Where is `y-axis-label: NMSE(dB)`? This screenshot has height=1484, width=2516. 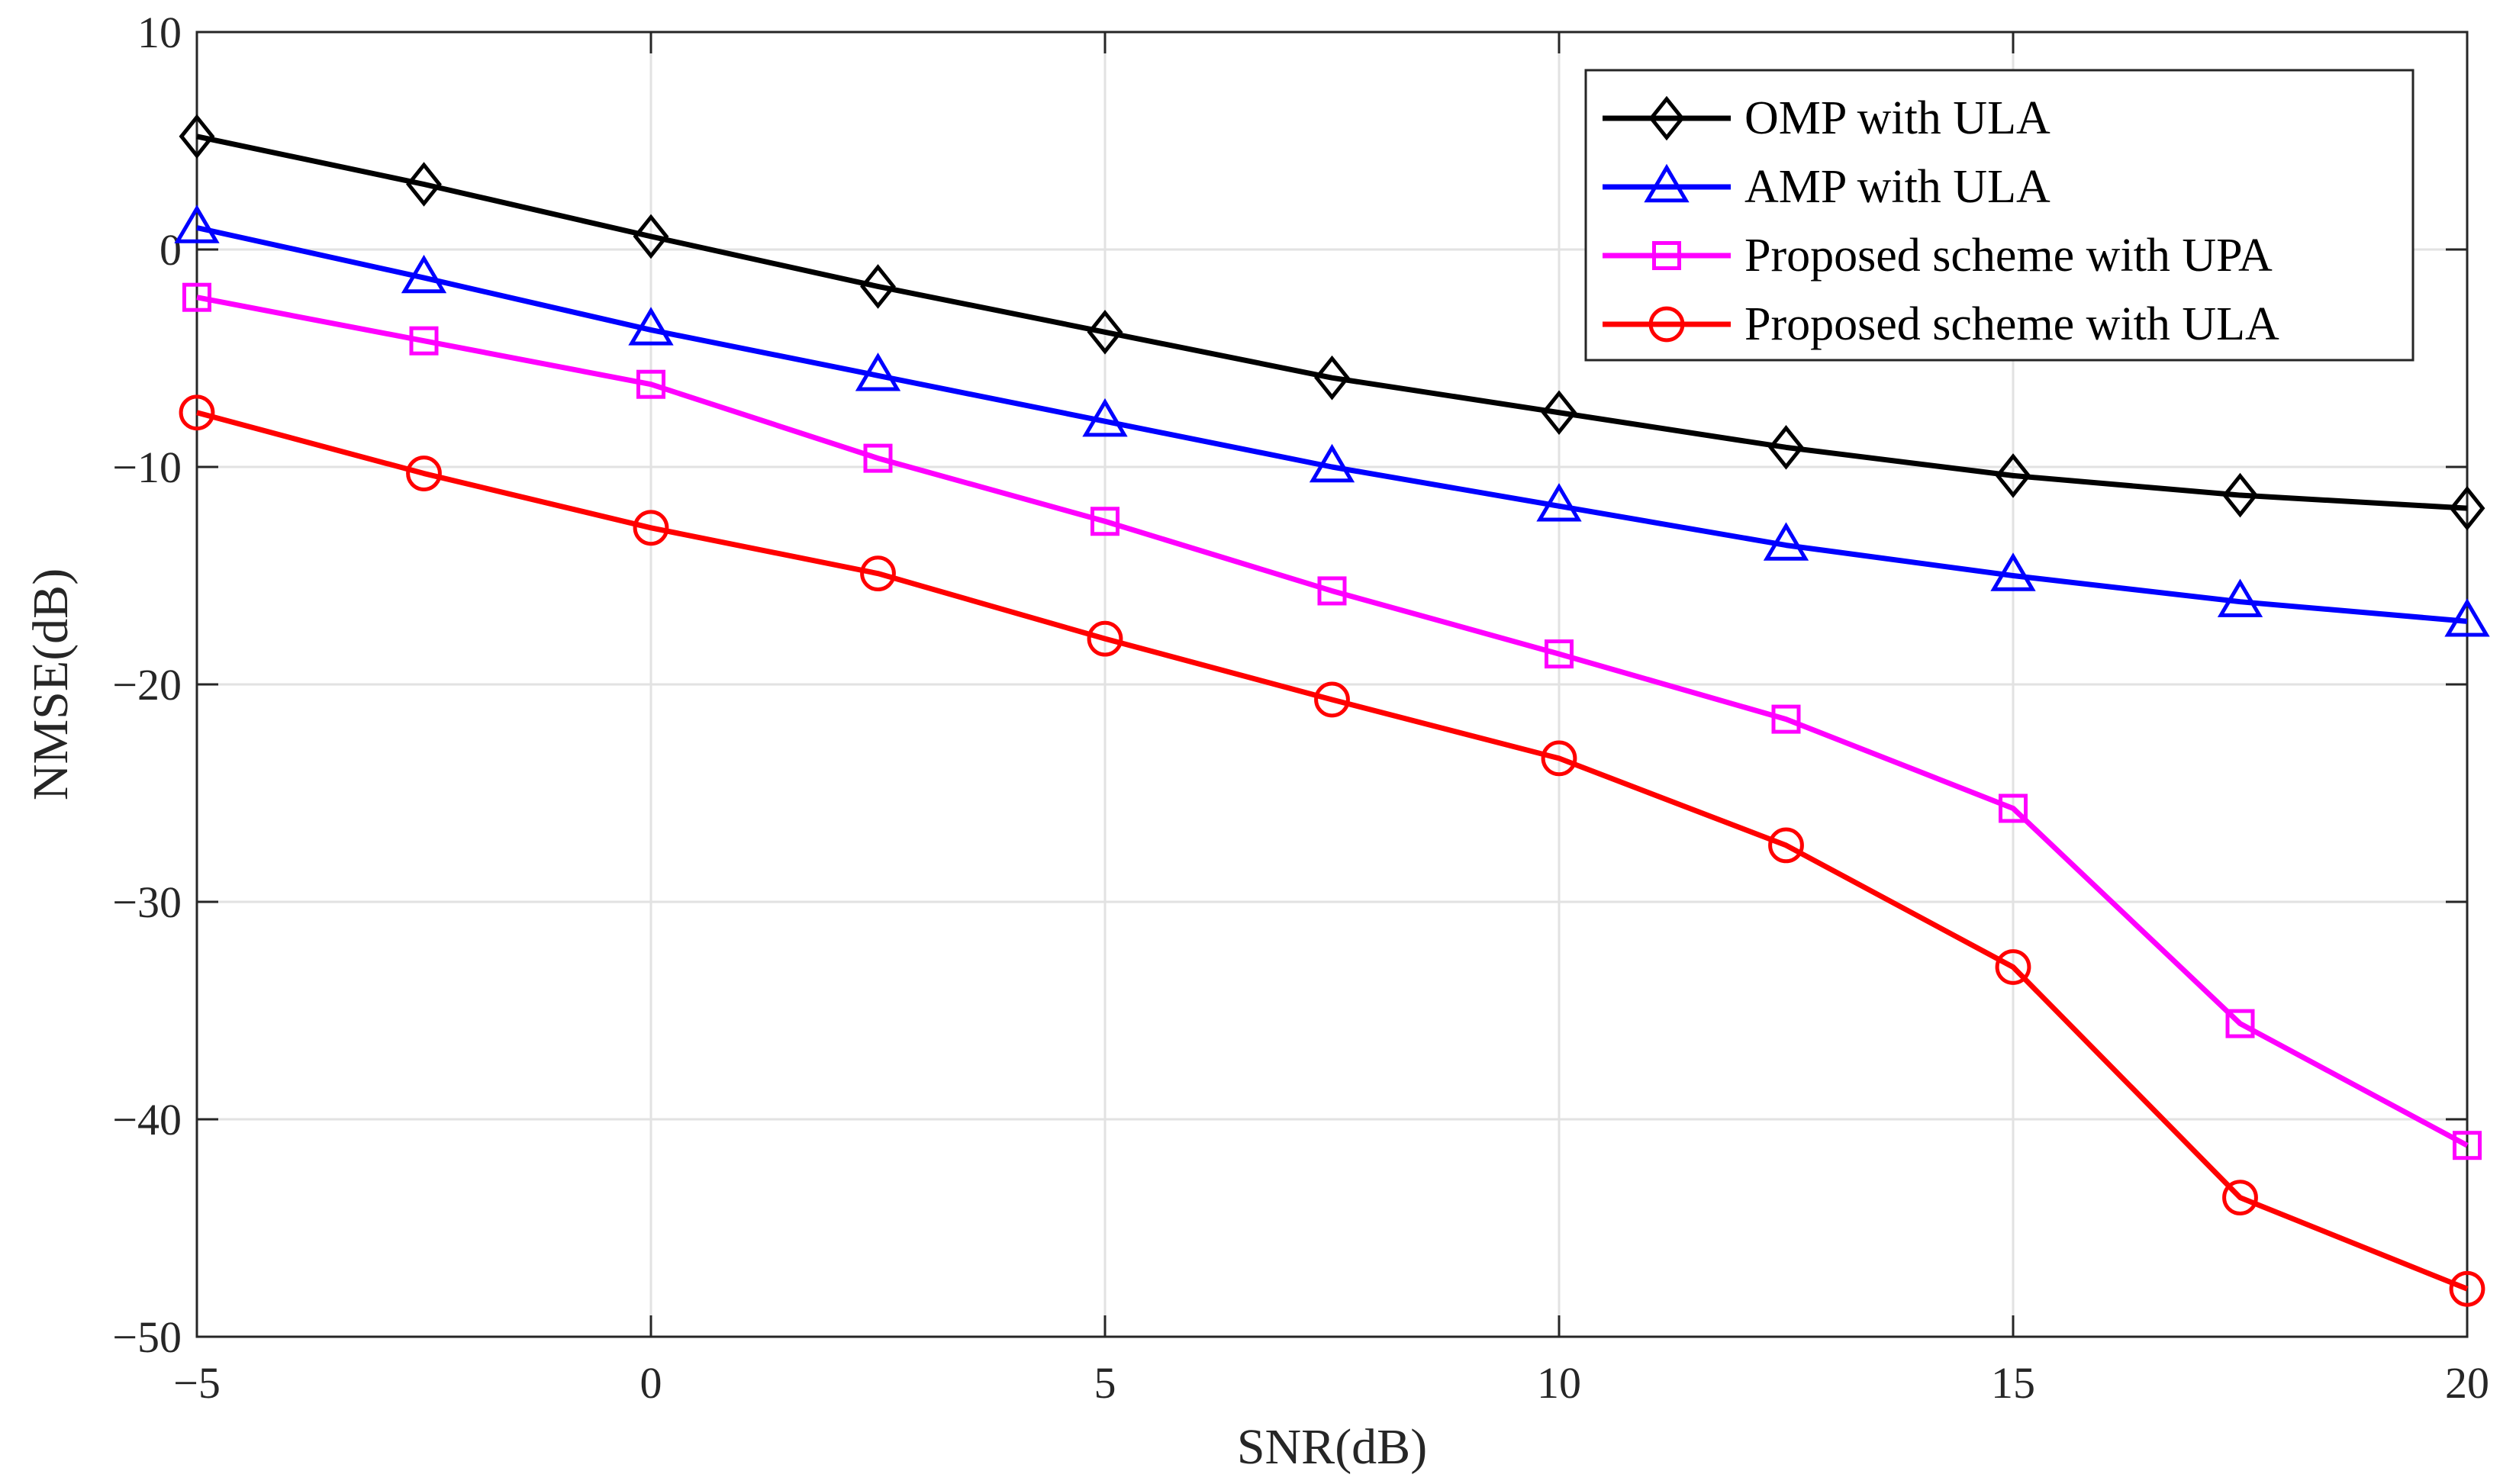 y-axis-label: NMSE(dB) is located at coordinates (51, 684).